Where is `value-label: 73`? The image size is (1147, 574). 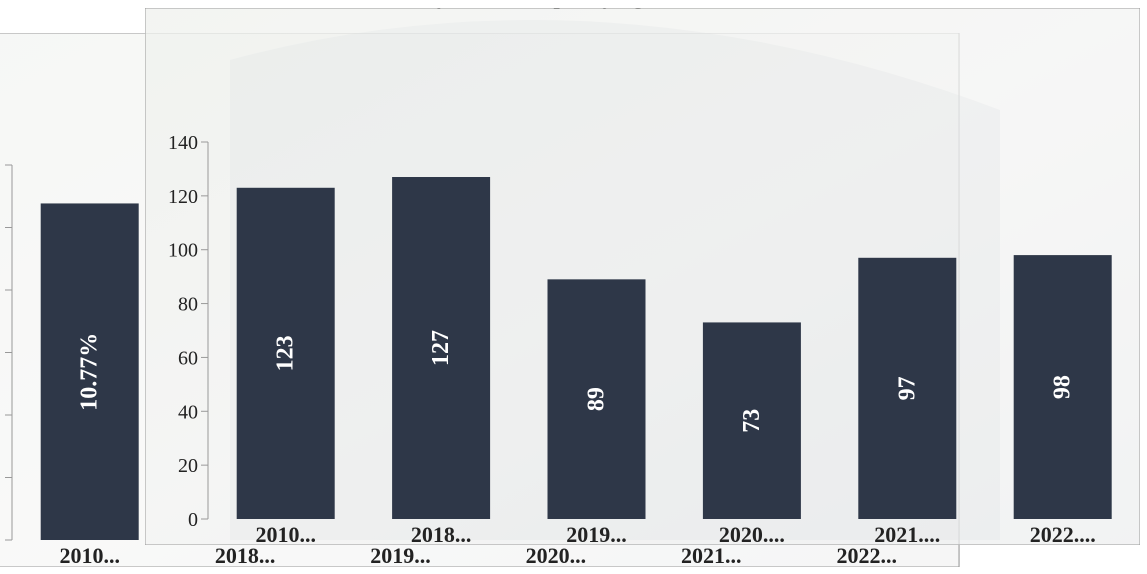
value-label: 73 is located at coordinates (752, 421).